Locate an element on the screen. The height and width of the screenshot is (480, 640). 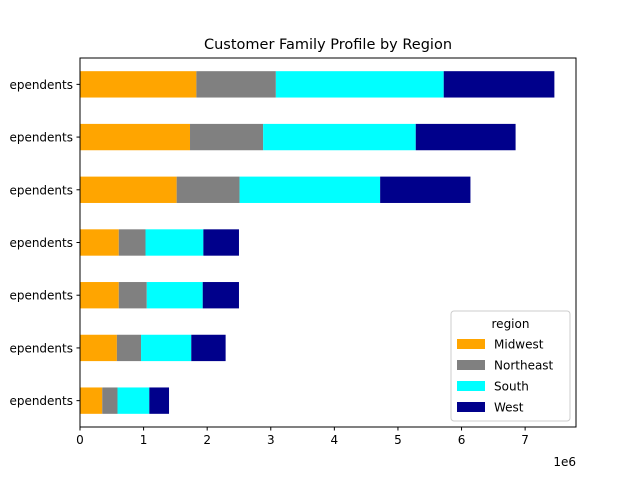
x-tick-label: 5 is located at coordinates (398, 440).